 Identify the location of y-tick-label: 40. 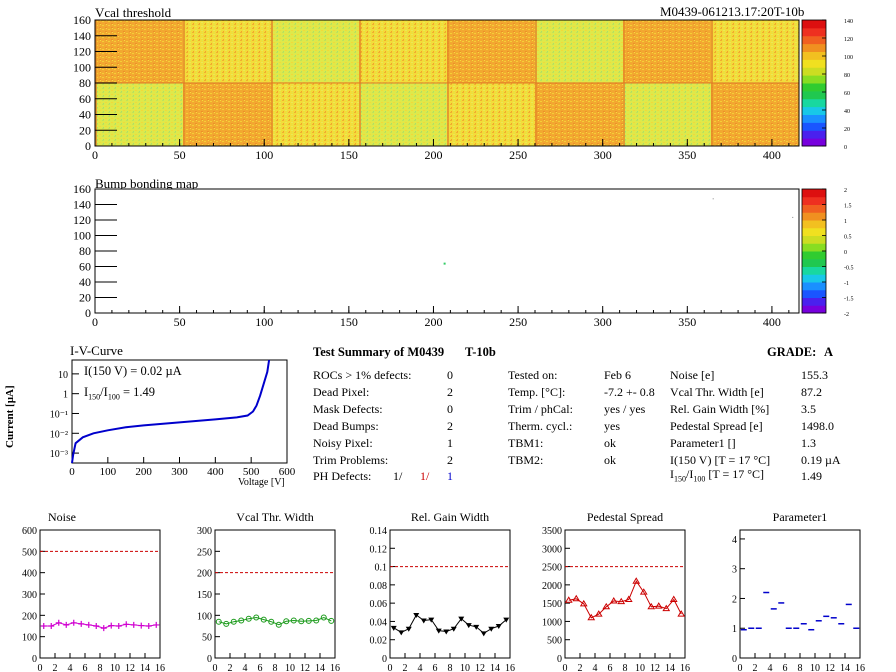
(85, 282).